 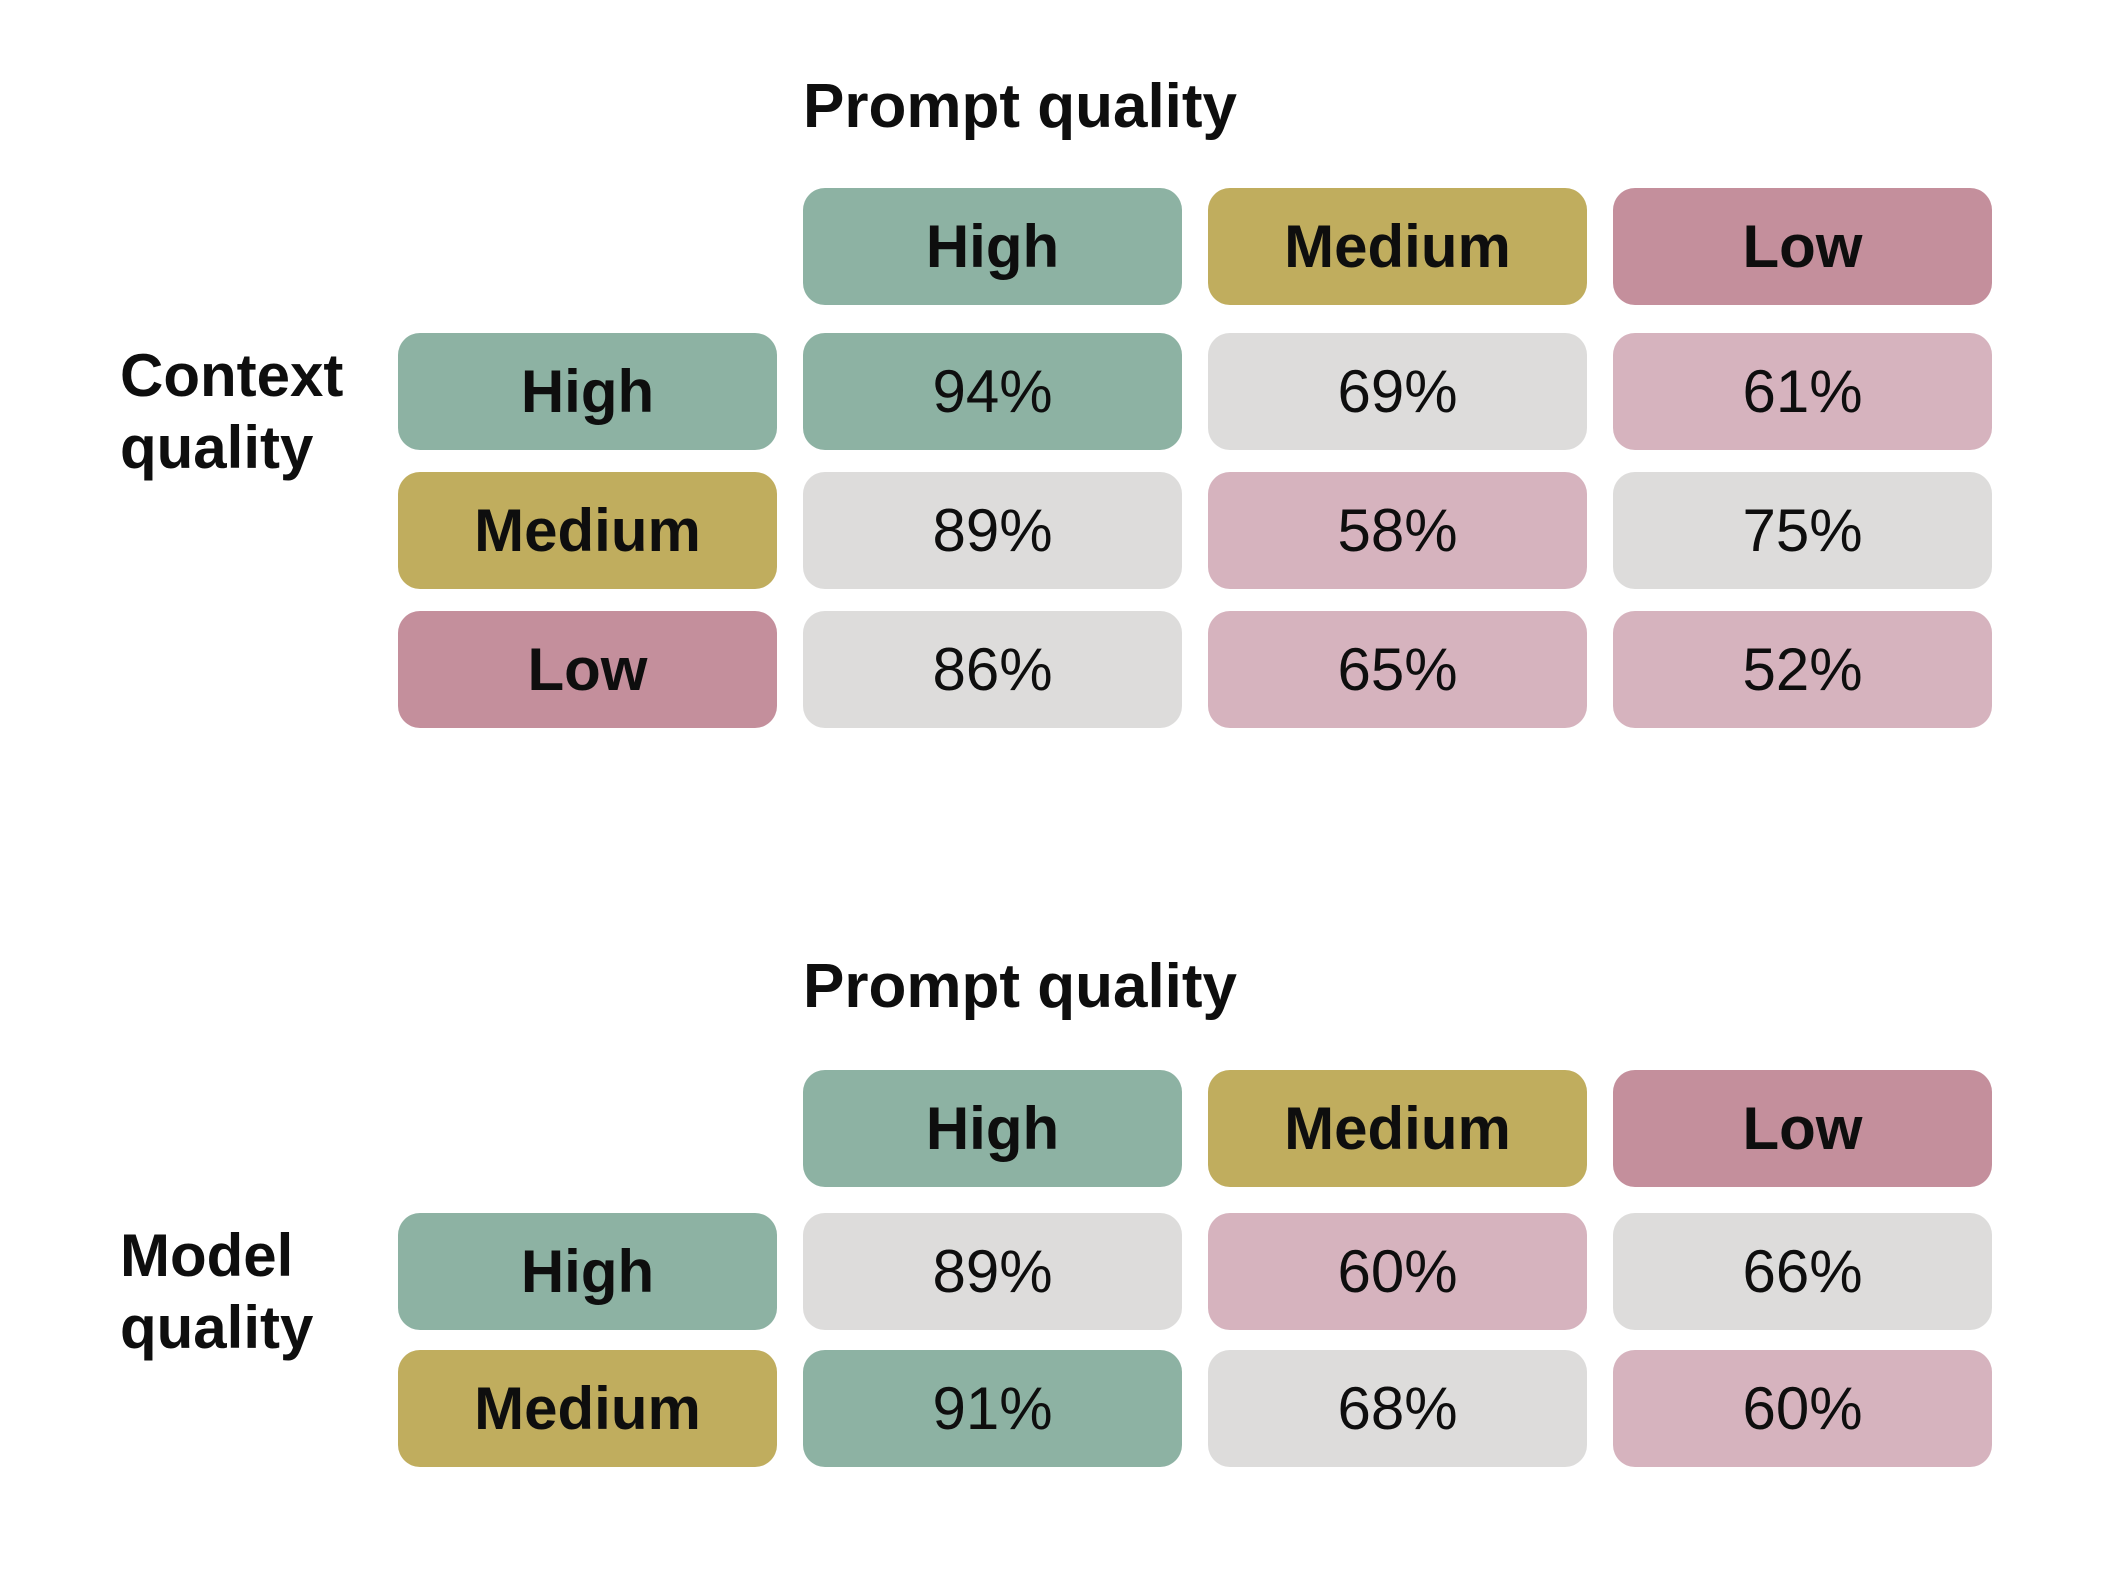 What do you see at coordinates (1195, 246) in the screenshot?
I see `top-column-header-row: High Medium Low` at bounding box center [1195, 246].